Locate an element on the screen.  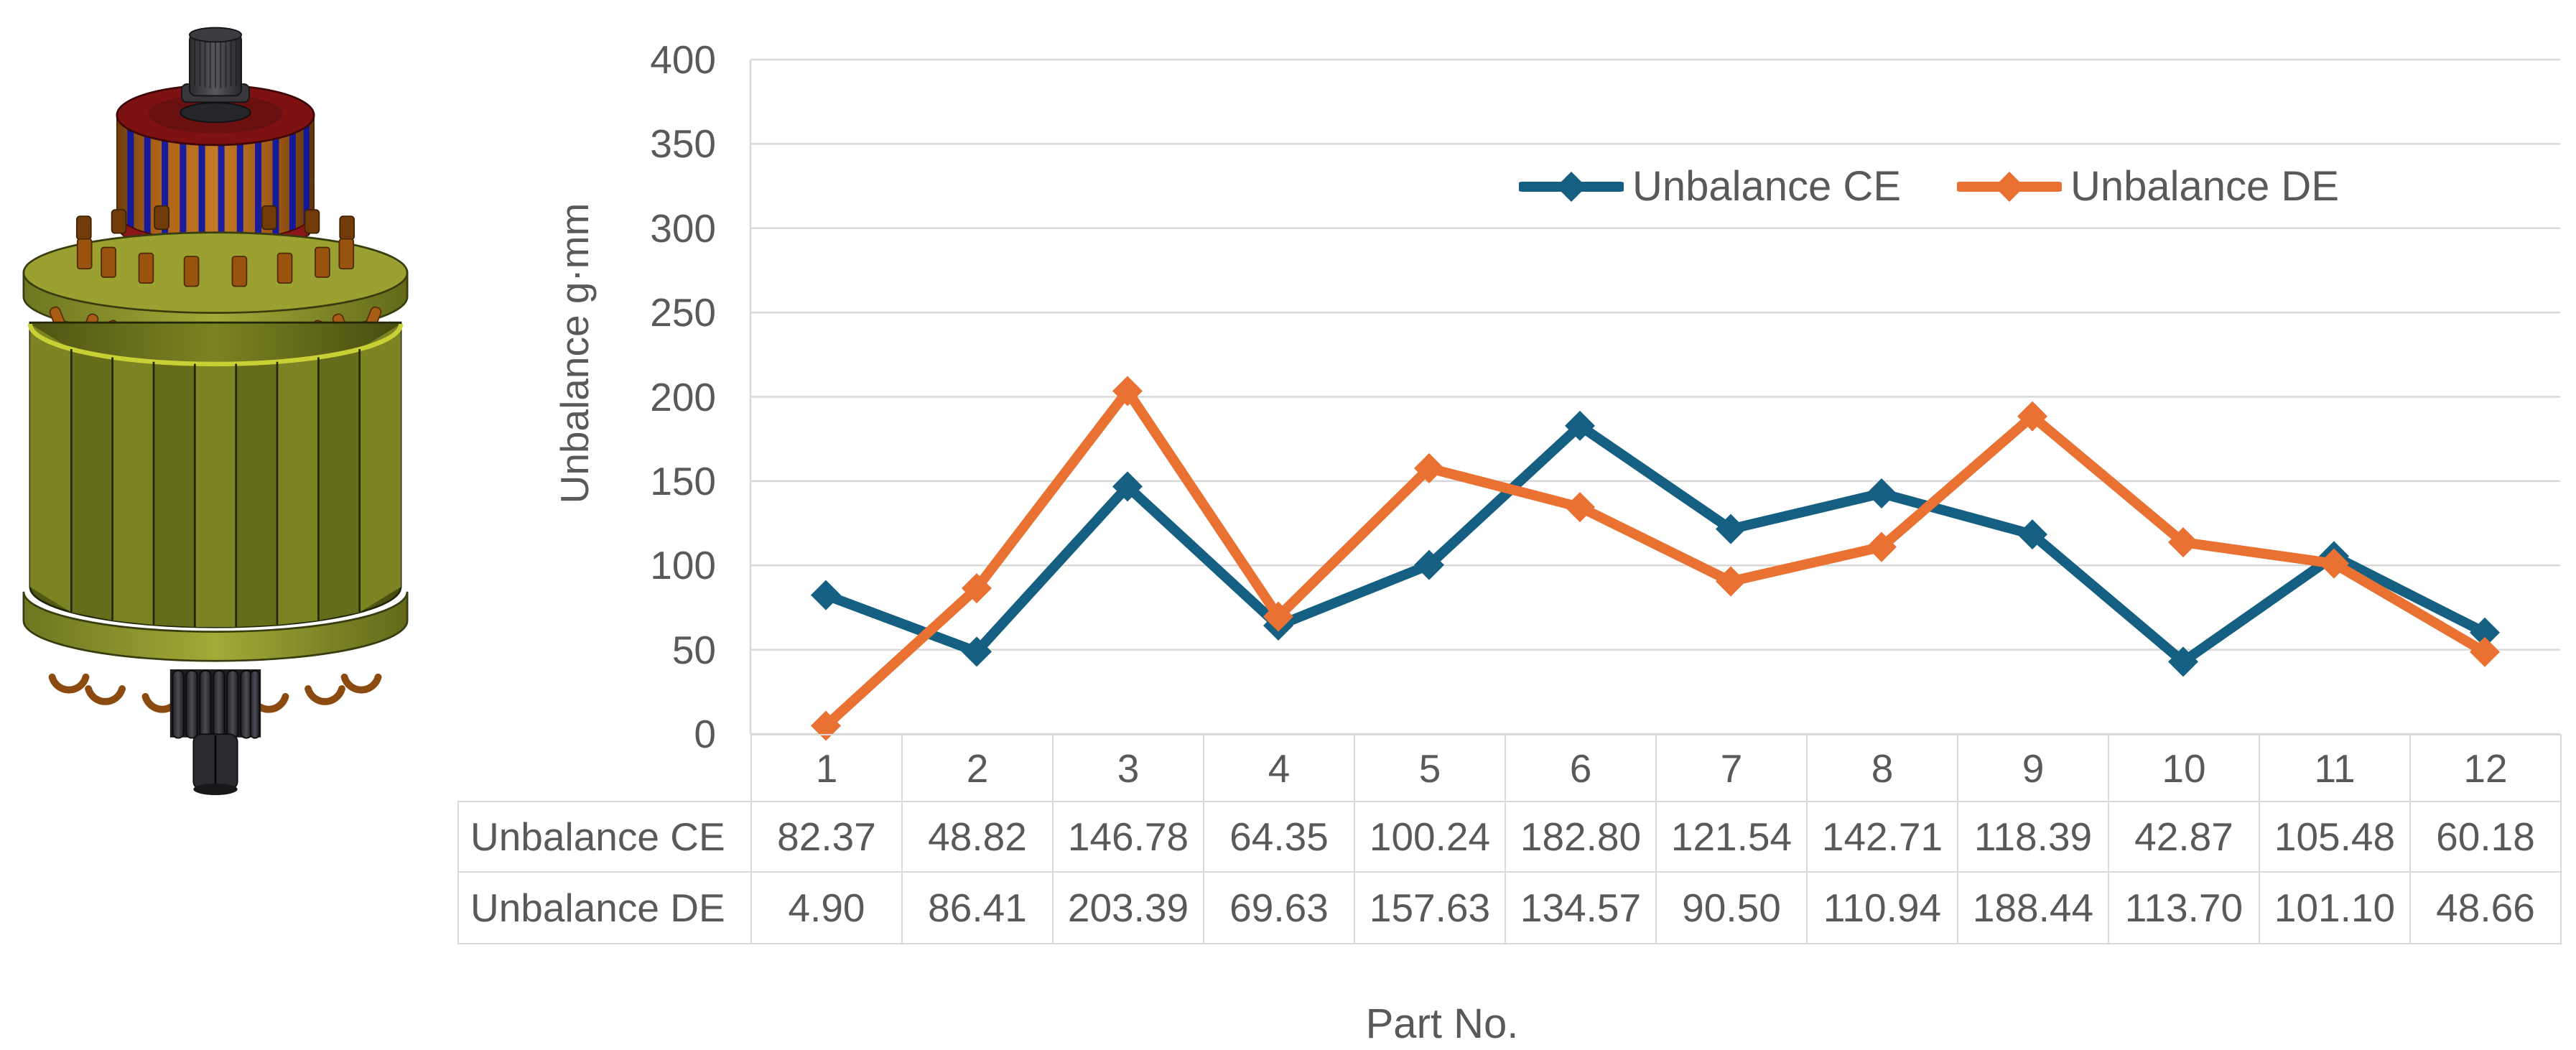
table-cell: 182.80 is located at coordinates (1581, 837).